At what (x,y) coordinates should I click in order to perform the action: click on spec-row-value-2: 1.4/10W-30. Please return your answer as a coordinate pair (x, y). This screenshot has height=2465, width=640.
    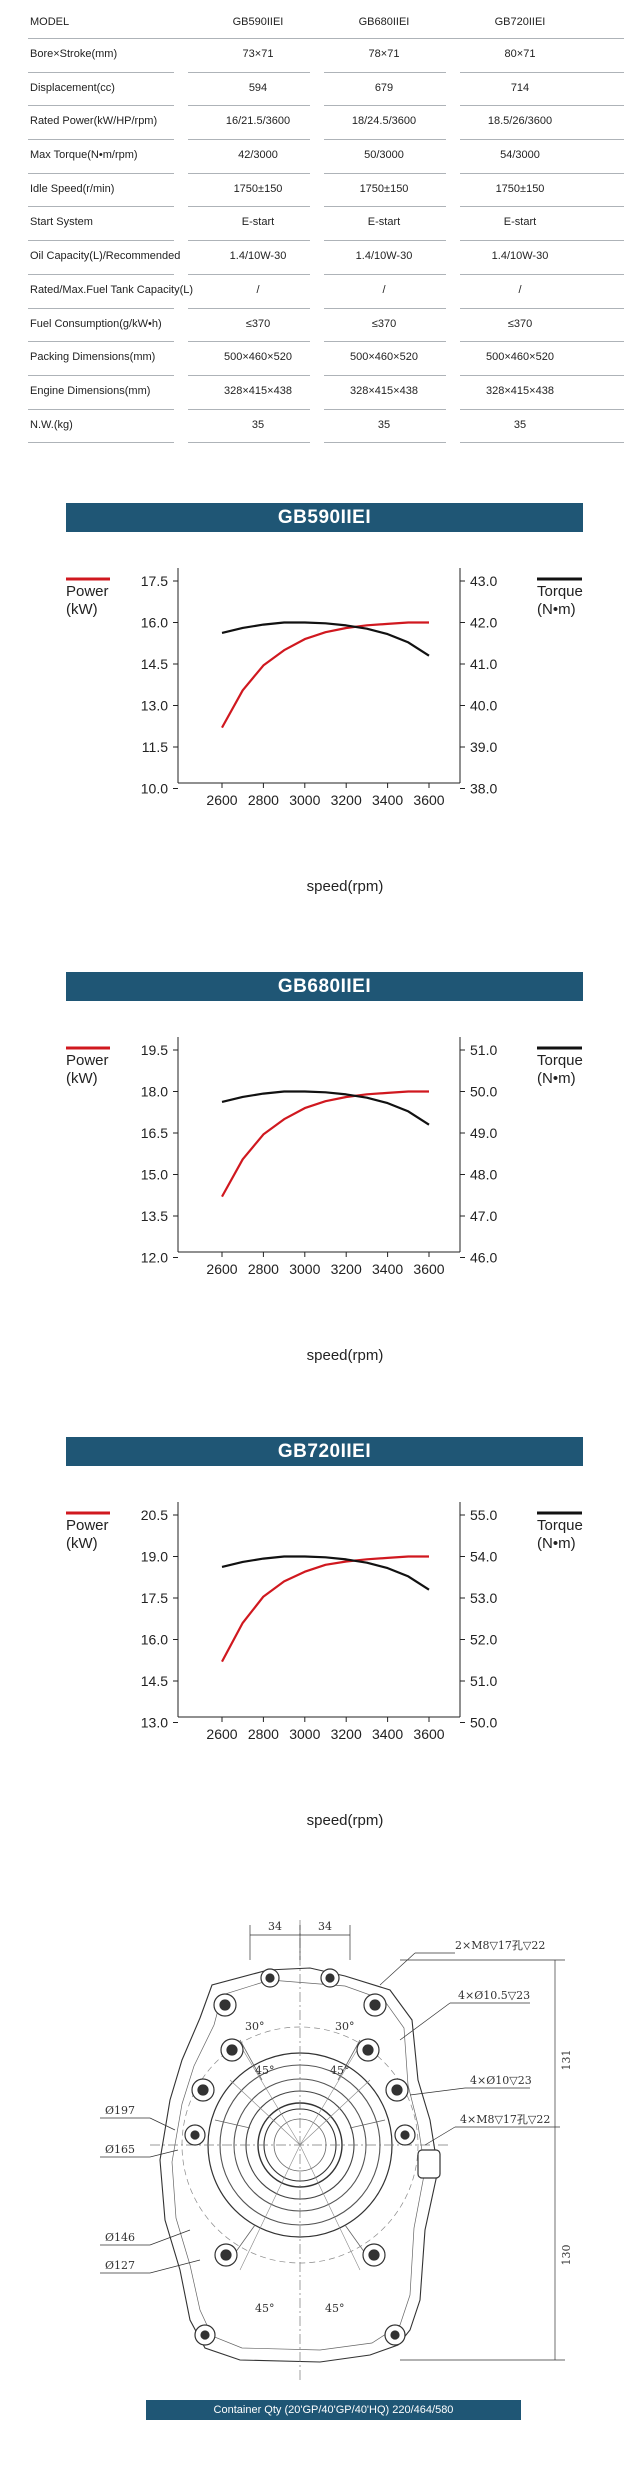
    Looking at the image, I should click on (384, 256).